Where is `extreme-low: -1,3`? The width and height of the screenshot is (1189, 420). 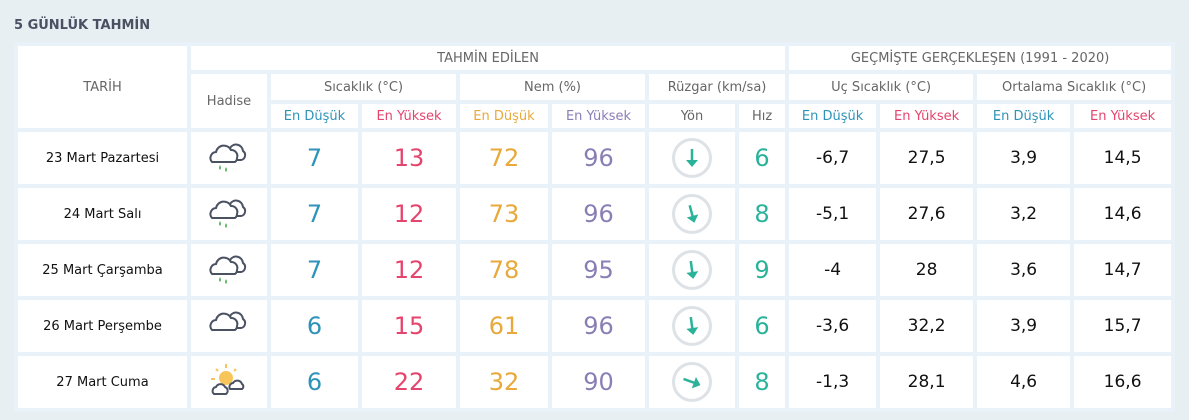 extreme-low: -1,3 is located at coordinates (833, 382).